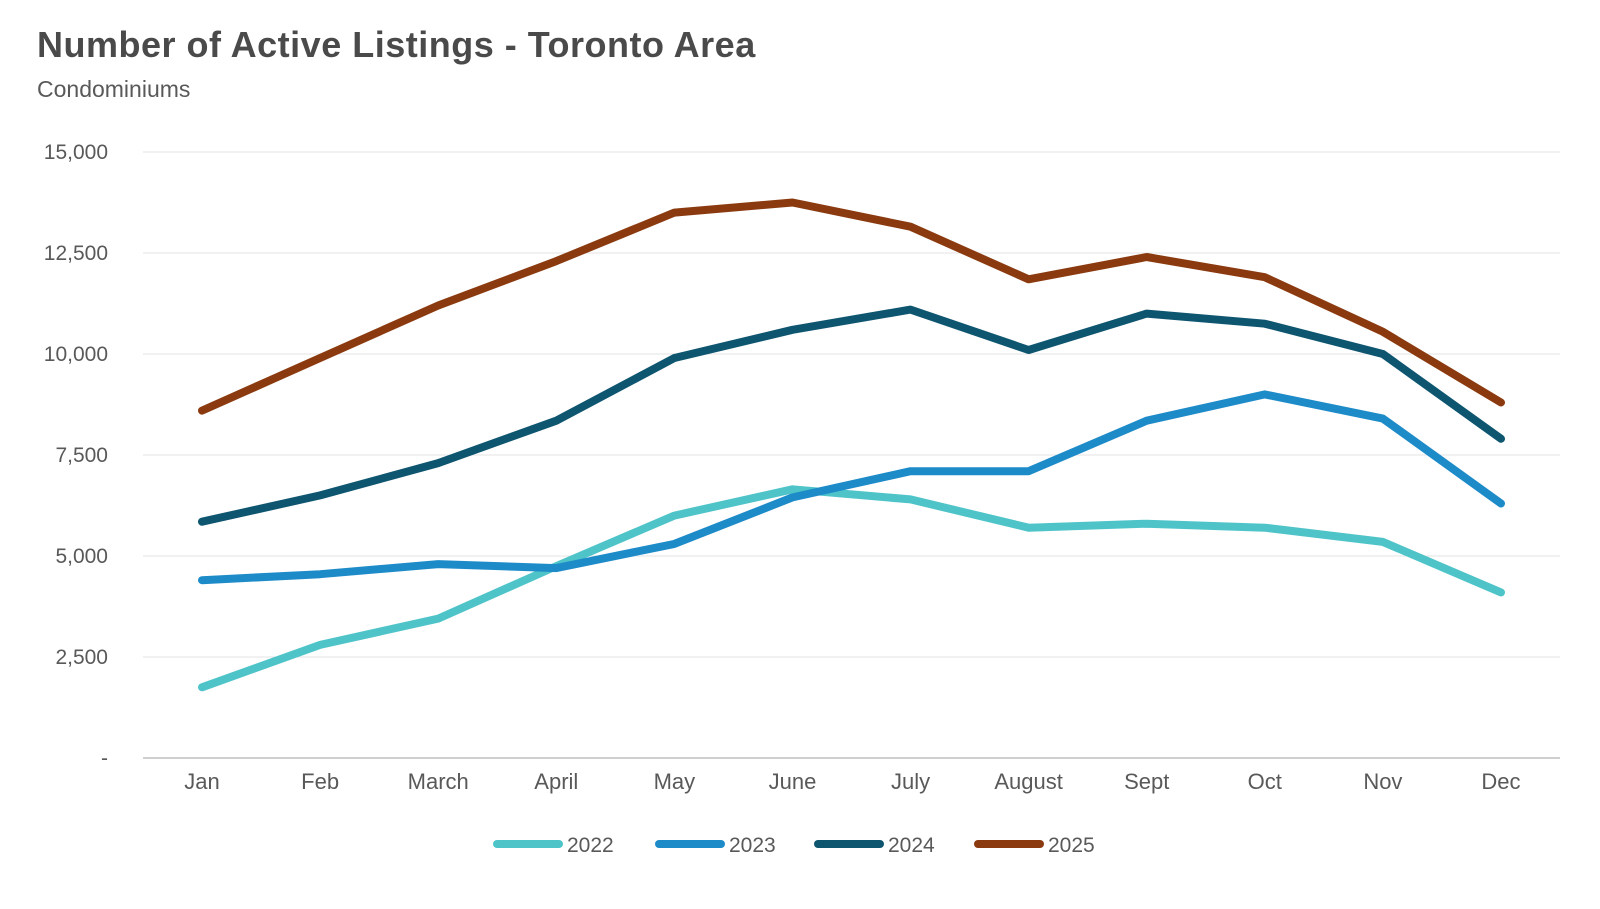  Describe the element at coordinates (874, 845) in the screenshot. I see `legend-item-2024: 2024` at that location.